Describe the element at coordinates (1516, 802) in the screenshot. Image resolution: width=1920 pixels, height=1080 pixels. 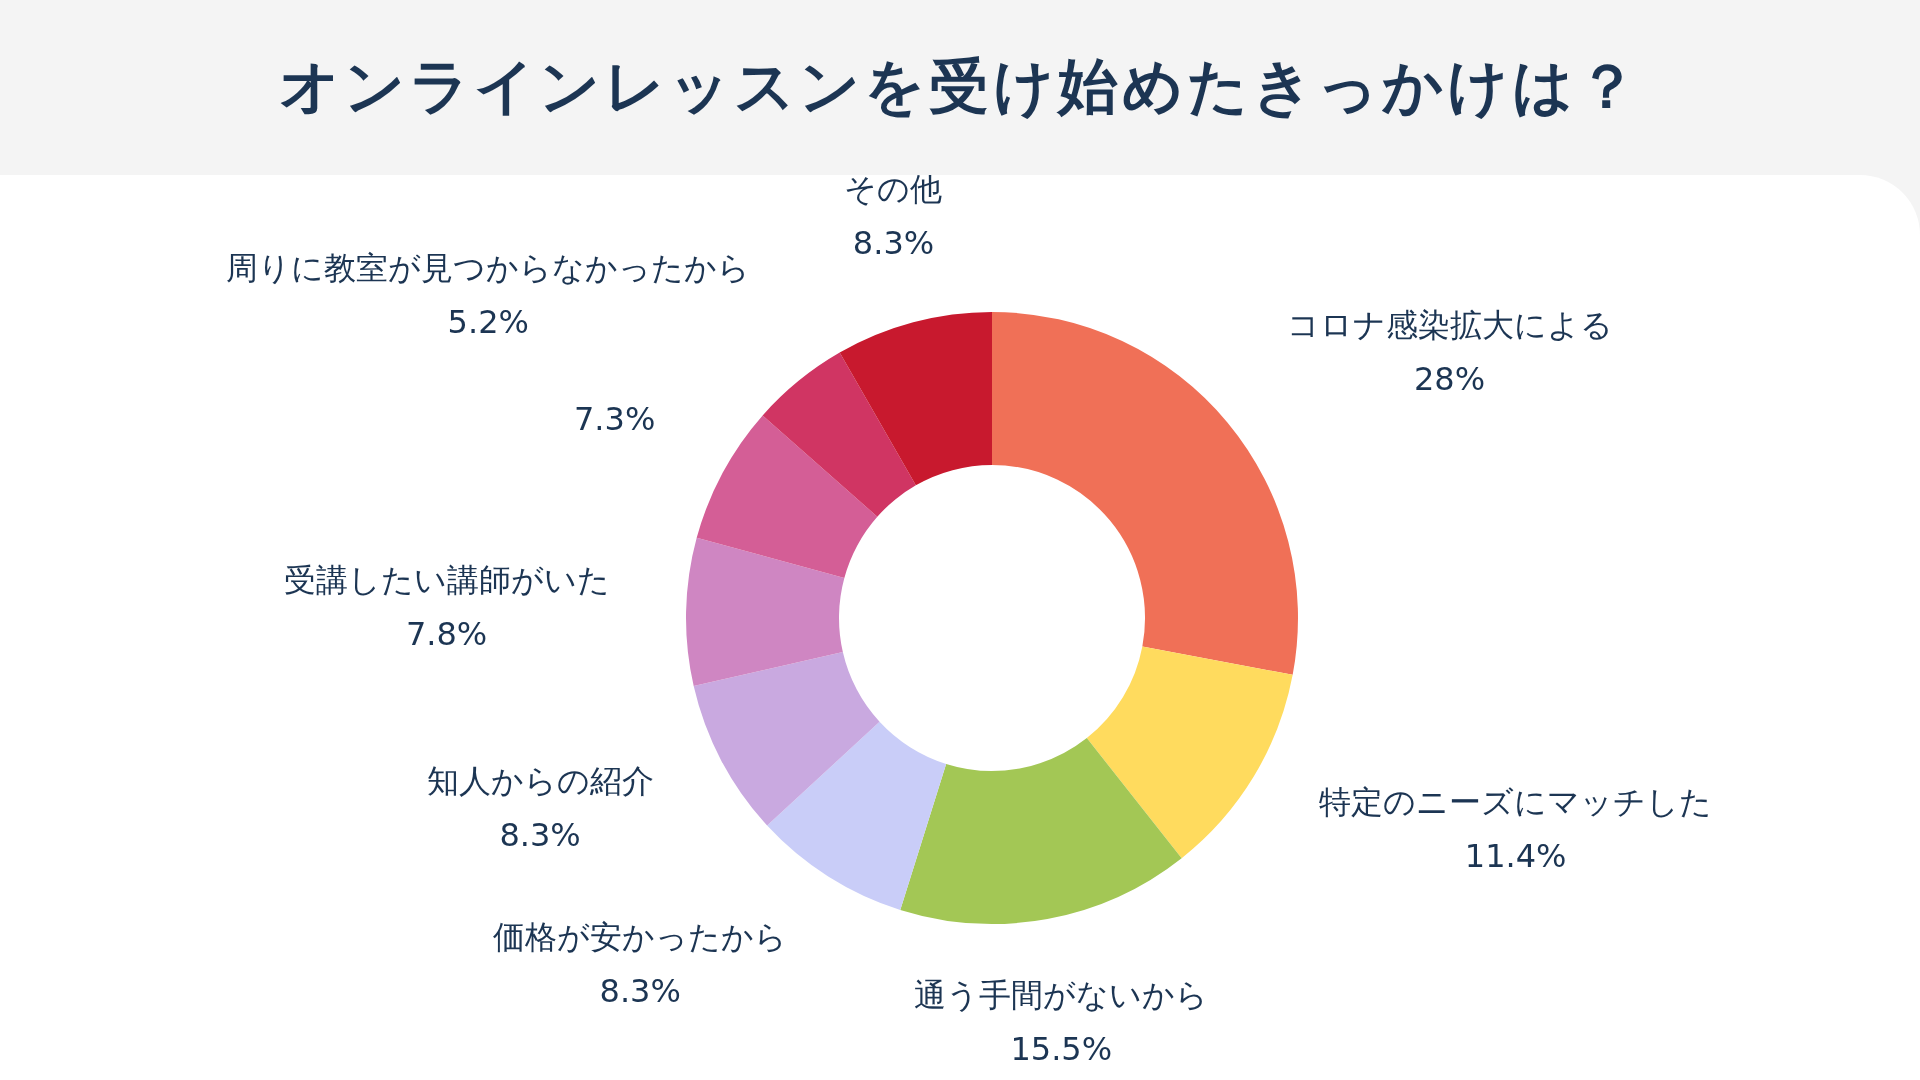
I see `slice-label: 特定のニーズにマッチした` at that location.